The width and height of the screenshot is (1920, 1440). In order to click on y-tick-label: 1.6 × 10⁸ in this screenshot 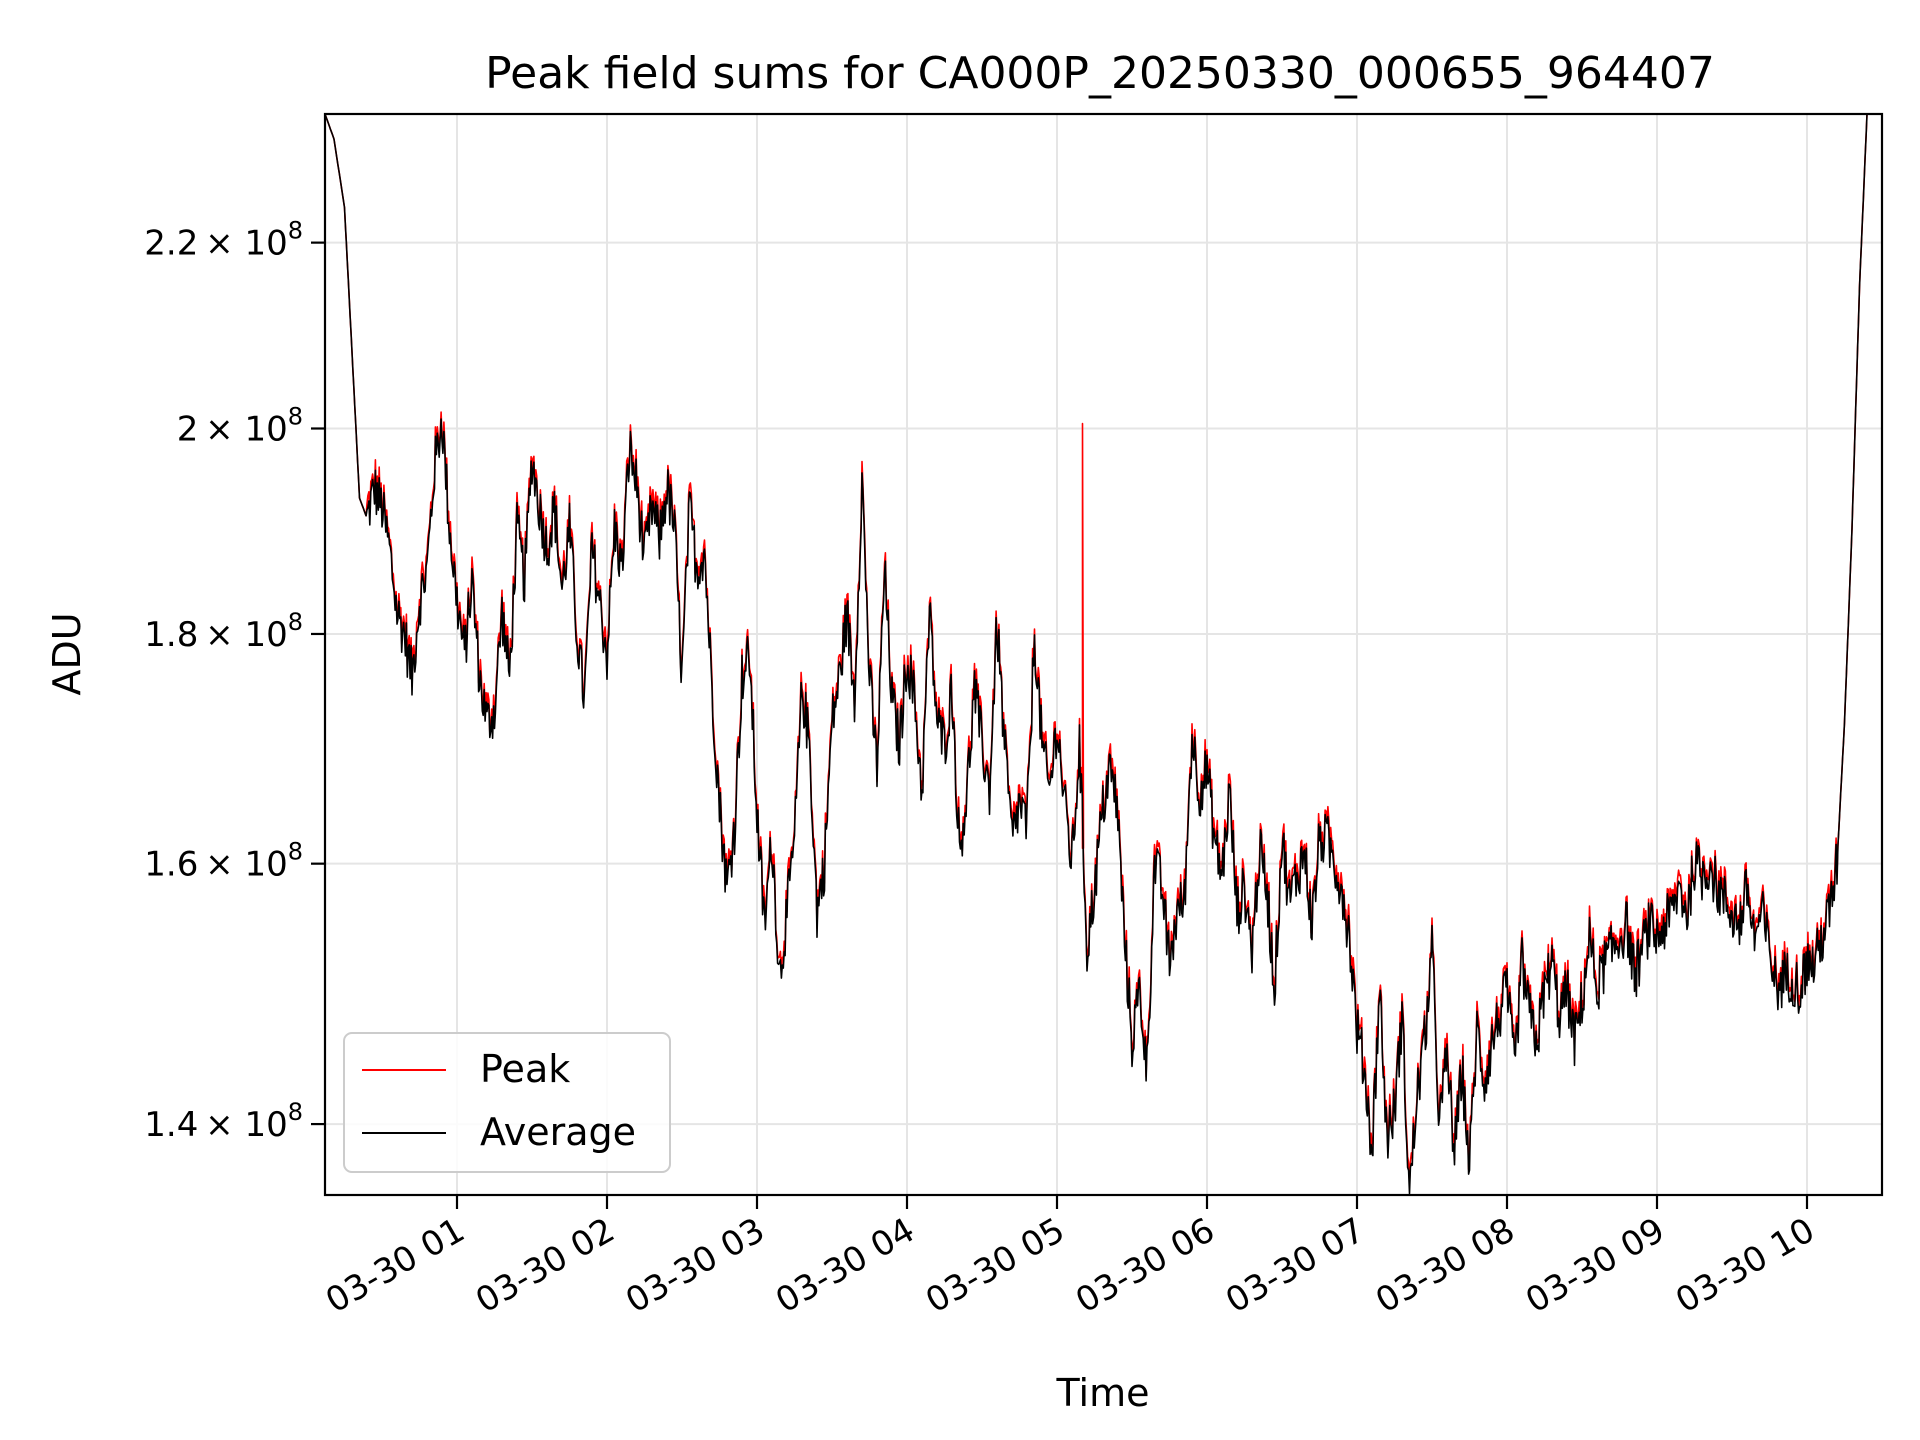, I will do `click(223, 861)`.